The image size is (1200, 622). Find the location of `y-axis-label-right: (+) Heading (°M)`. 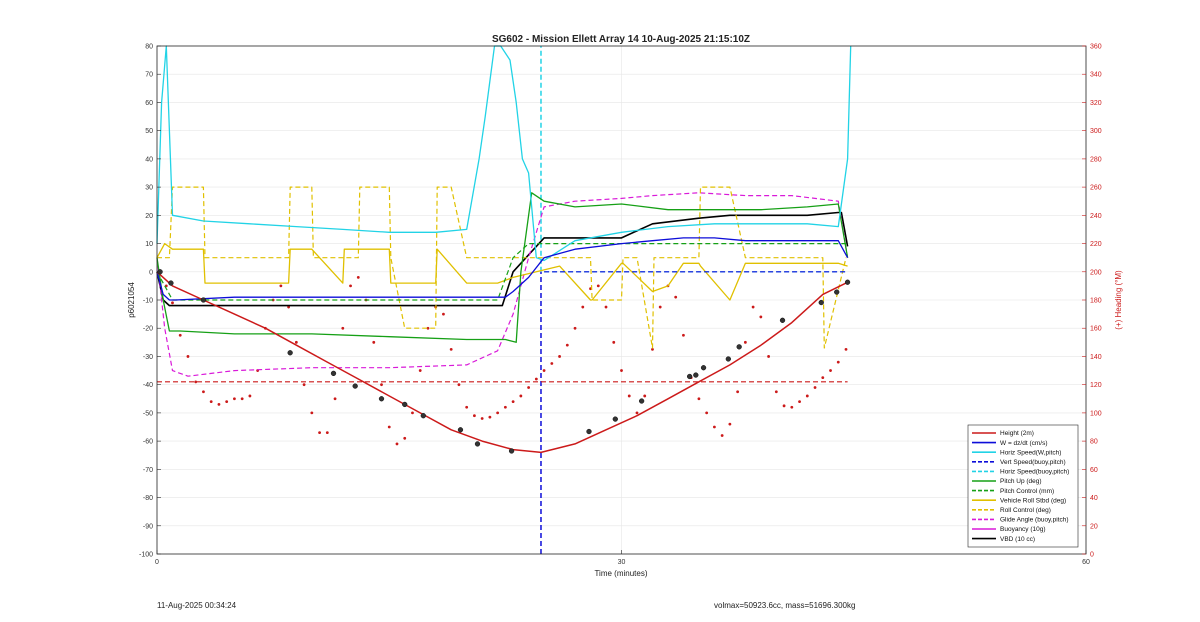

y-axis-label-right: (+) Heading (°M) is located at coordinates (1118, 300).